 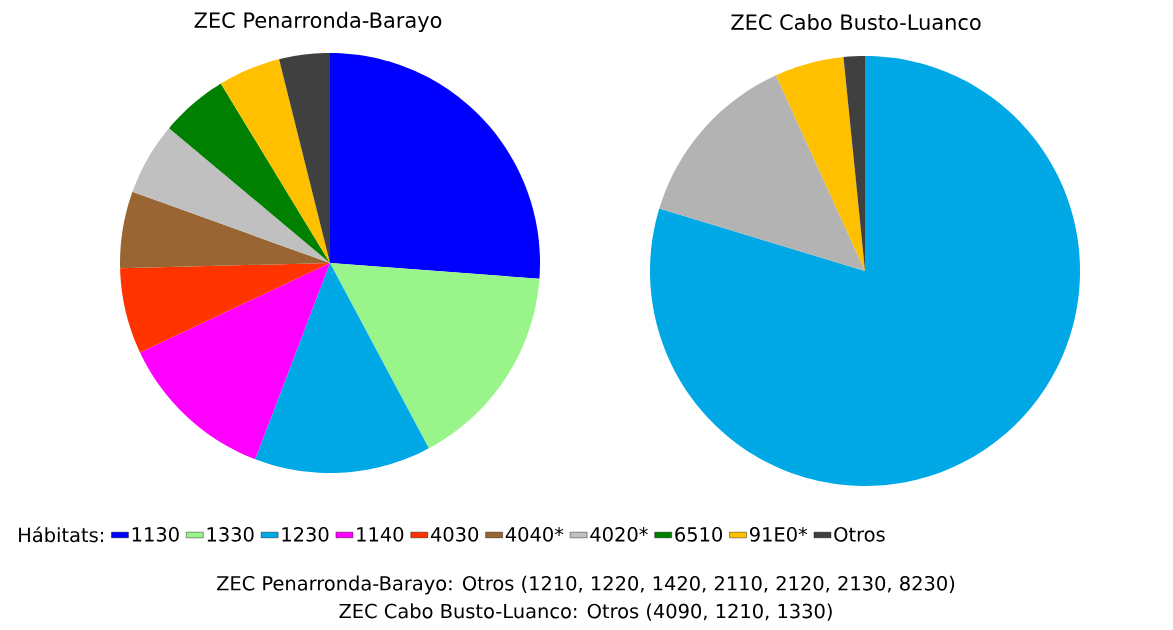 I want to click on legend-label: 1130, so click(x=155, y=534).